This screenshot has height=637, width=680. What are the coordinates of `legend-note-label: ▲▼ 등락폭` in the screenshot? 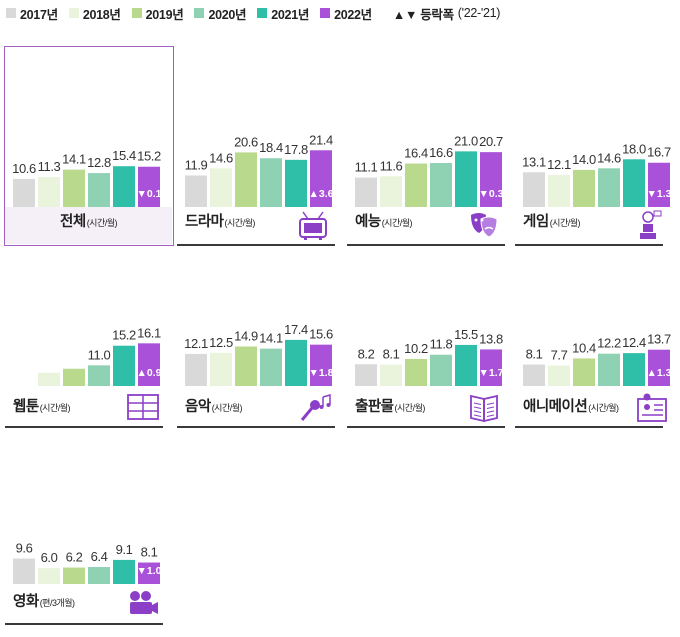 It's located at (423, 14).